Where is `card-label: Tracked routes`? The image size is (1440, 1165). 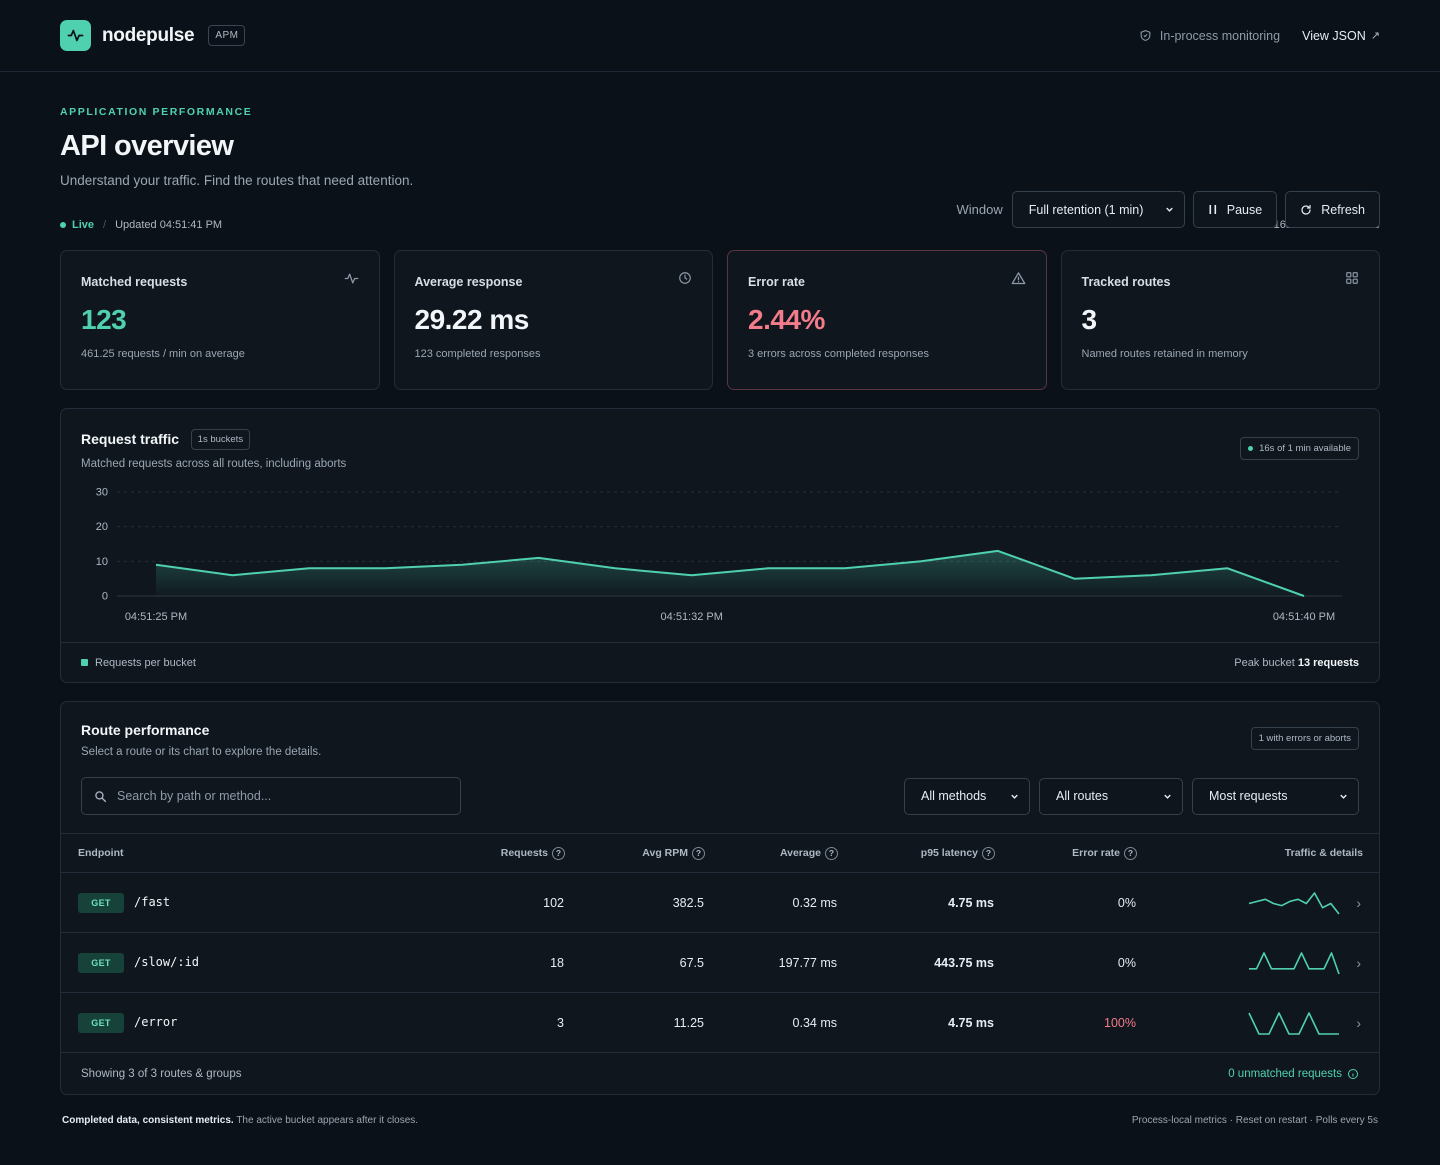 card-label: Tracked routes is located at coordinates (1126, 282).